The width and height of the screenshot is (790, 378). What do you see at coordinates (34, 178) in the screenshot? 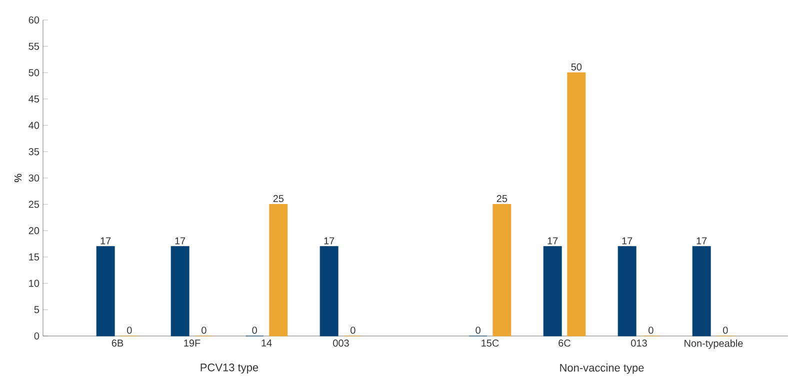
I see `y-tick-label: 30` at bounding box center [34, 178].